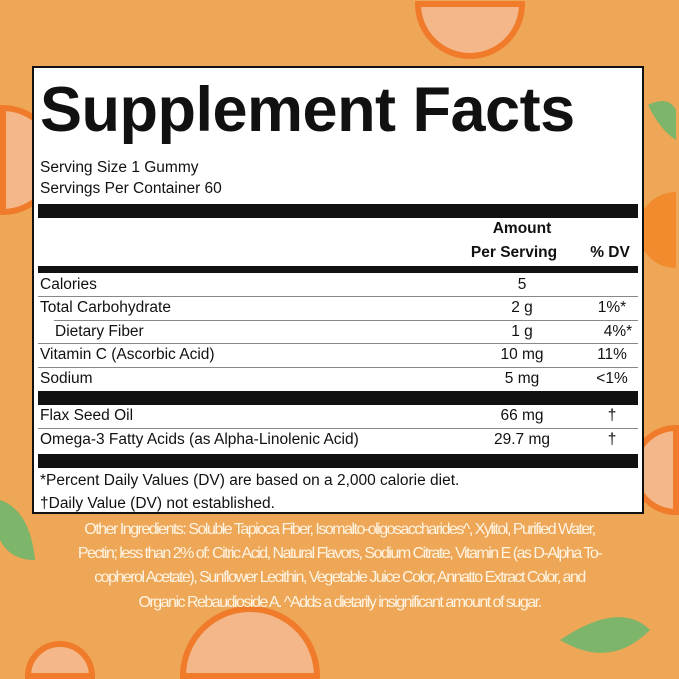 The image size is (679, 679). What do you see at coordinates (339, 308) in the screenshot?
I see `nutrient-row: Total Carbohydrate 2 g 1%*` at bounding box center [339, 308].